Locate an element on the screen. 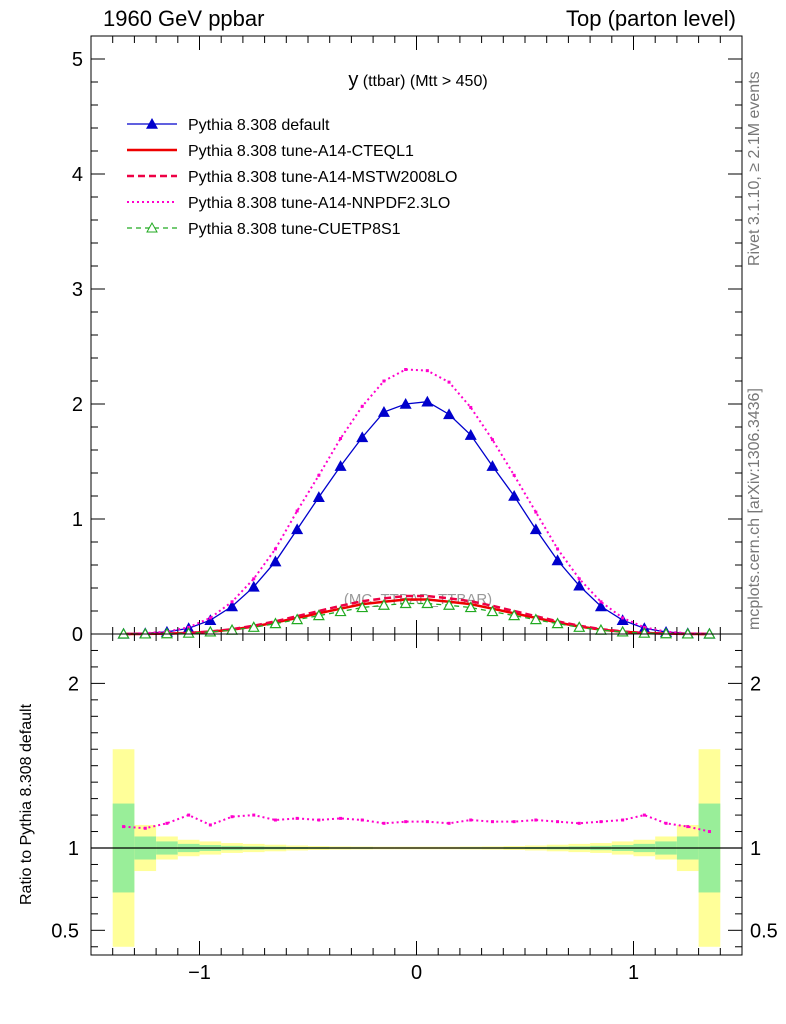  ratio-y-tick-label: 2 is located at coordinates (73, 684).